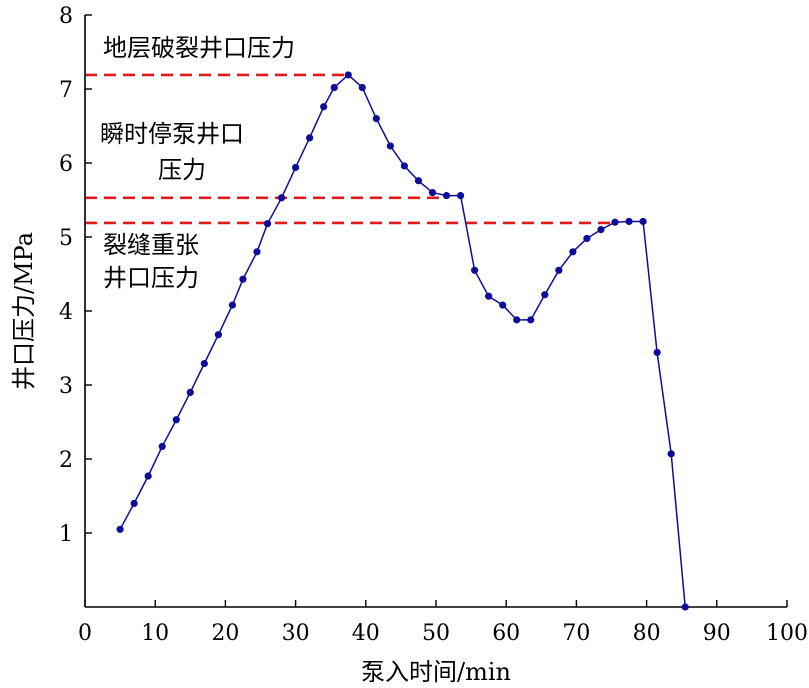 The image size is (809, 688). Describe the element at coordinates (576, 633) in the screenshot. I see `x-tick-label-70: 70` at that location.